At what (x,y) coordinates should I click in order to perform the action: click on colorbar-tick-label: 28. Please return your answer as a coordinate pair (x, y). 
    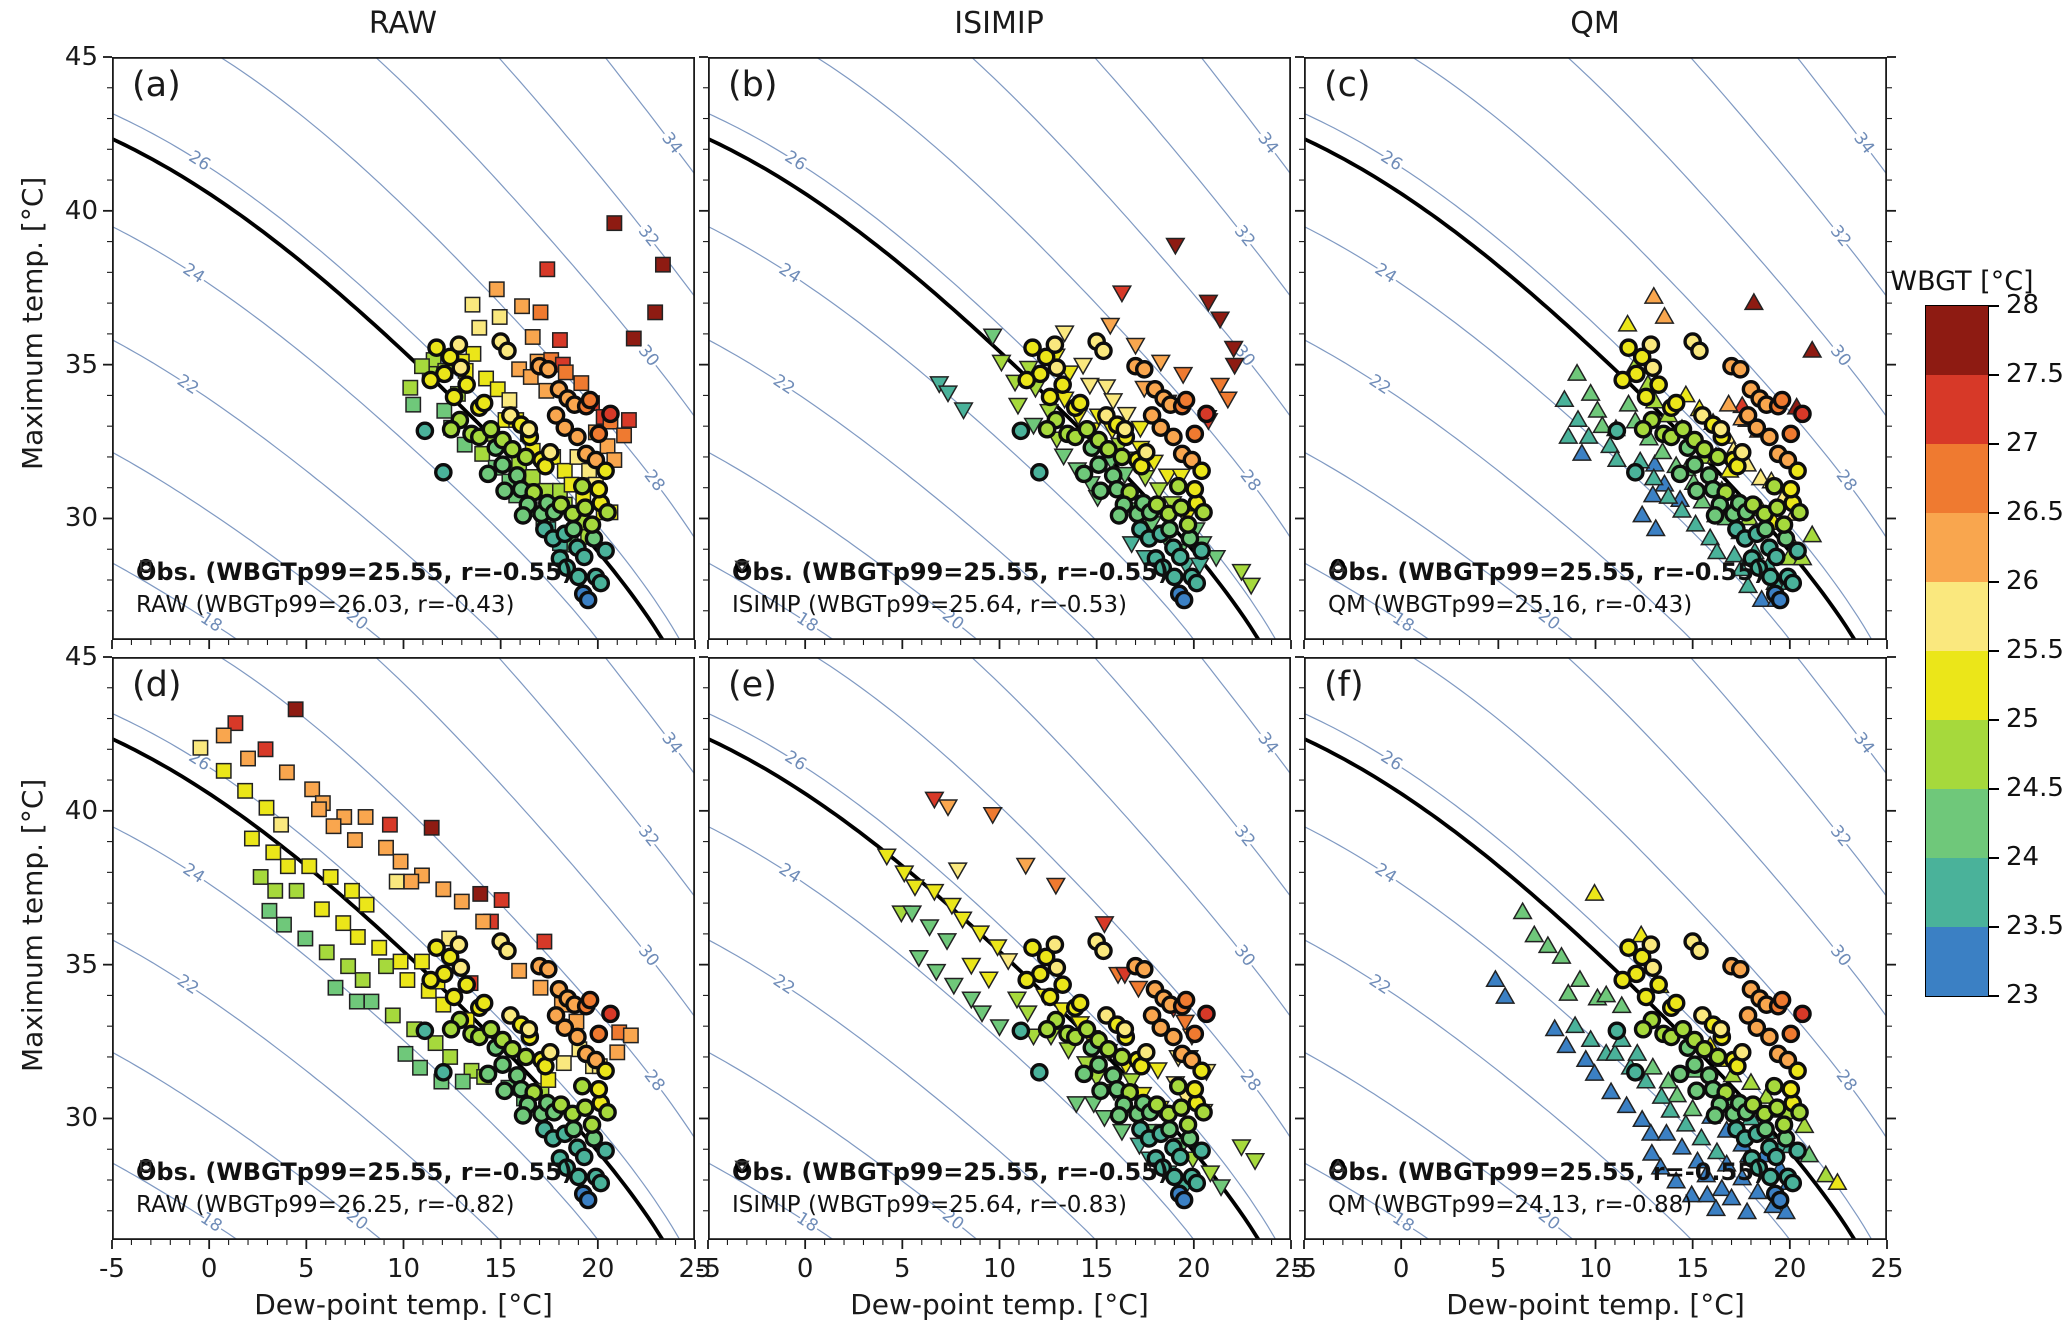
    Looking at the image, I should click on (2023, 305).